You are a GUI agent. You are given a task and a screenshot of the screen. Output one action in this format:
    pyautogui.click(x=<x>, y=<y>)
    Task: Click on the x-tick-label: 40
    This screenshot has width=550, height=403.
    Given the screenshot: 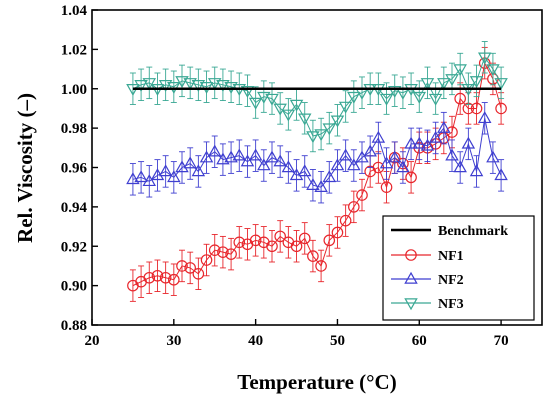 What is the action you would take?
    pyautogui.click(x=255, y=341)
    